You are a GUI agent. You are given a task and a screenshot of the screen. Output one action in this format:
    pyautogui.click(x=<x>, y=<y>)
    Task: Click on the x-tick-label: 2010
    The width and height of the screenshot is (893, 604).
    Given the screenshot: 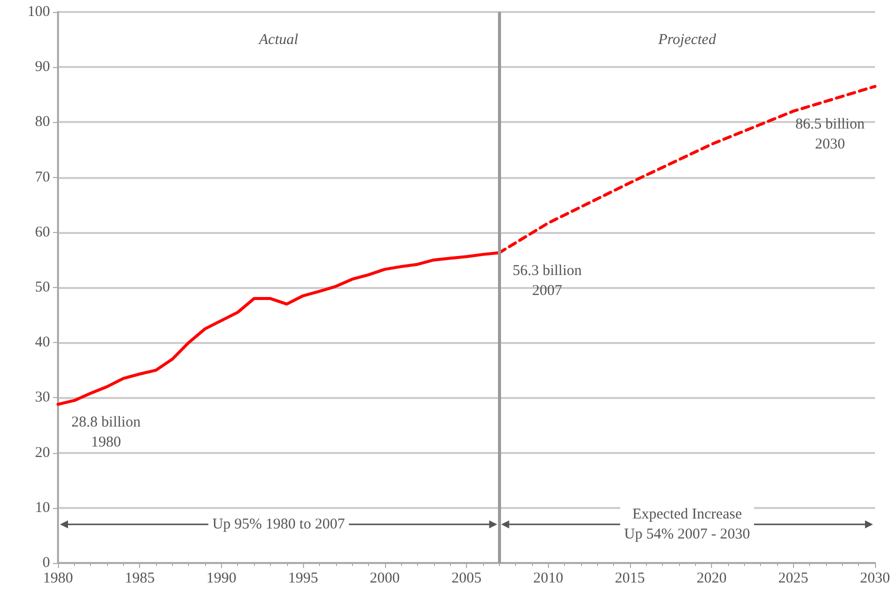 What is the action you would take?
    pyautogui.click(x=548, y=578)
    